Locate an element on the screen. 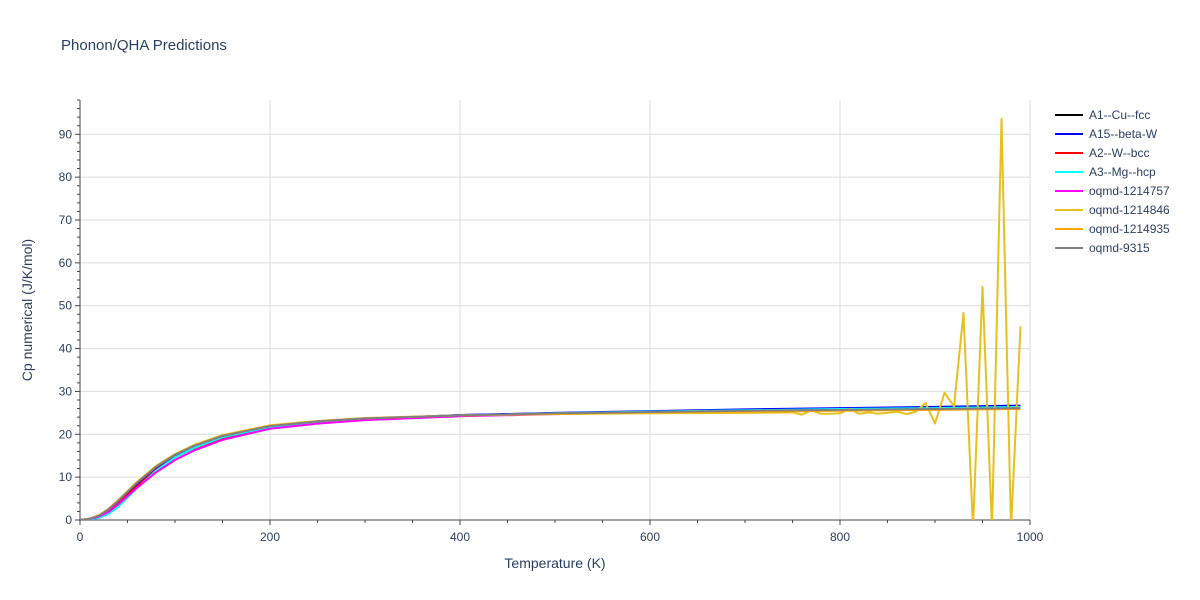 Image resolution: width=1200 pixels, height=600 pixels. y-tick-label: 60 is located at coordinates (66, 263).